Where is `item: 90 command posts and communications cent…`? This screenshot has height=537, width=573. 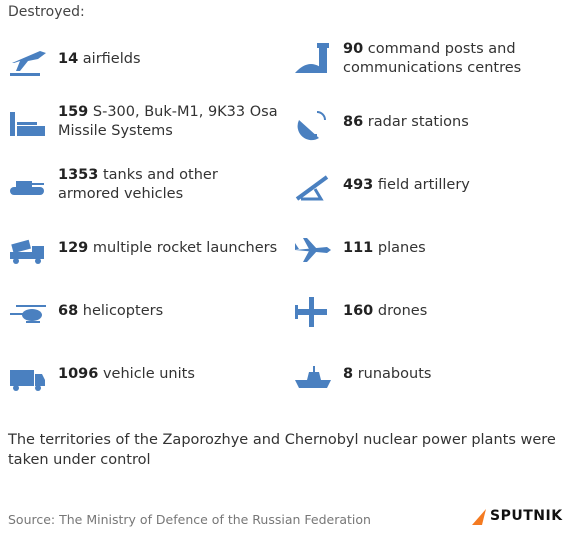
item: 90 command posts and communications cent… is located at coordinates (428, 59).